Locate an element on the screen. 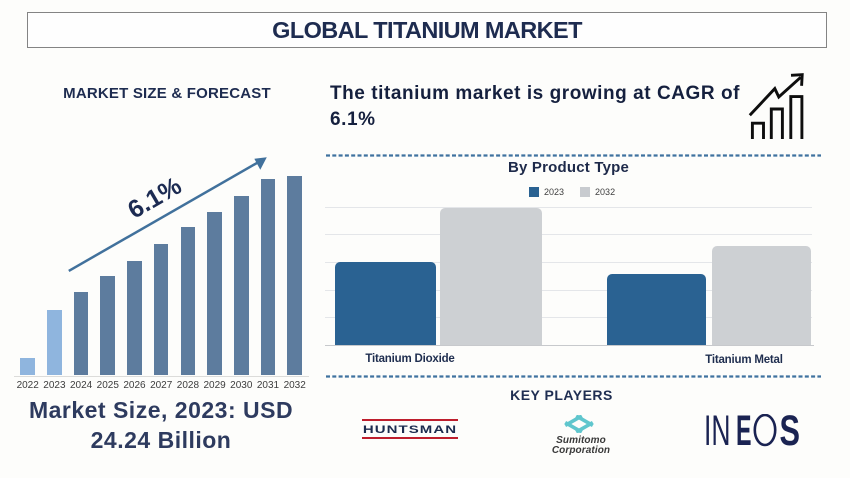  svg-text: IN is located at coordinates (717, 430).